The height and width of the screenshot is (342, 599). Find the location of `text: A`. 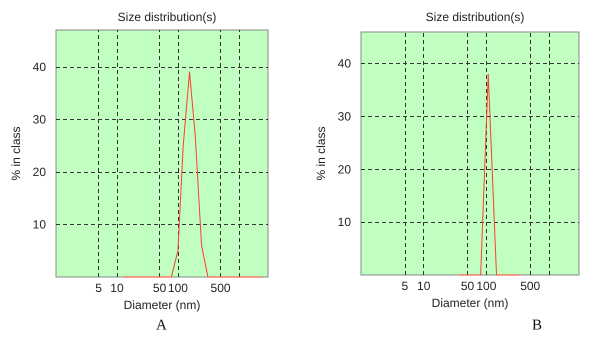

text: A is located at coordinates (161, 326).